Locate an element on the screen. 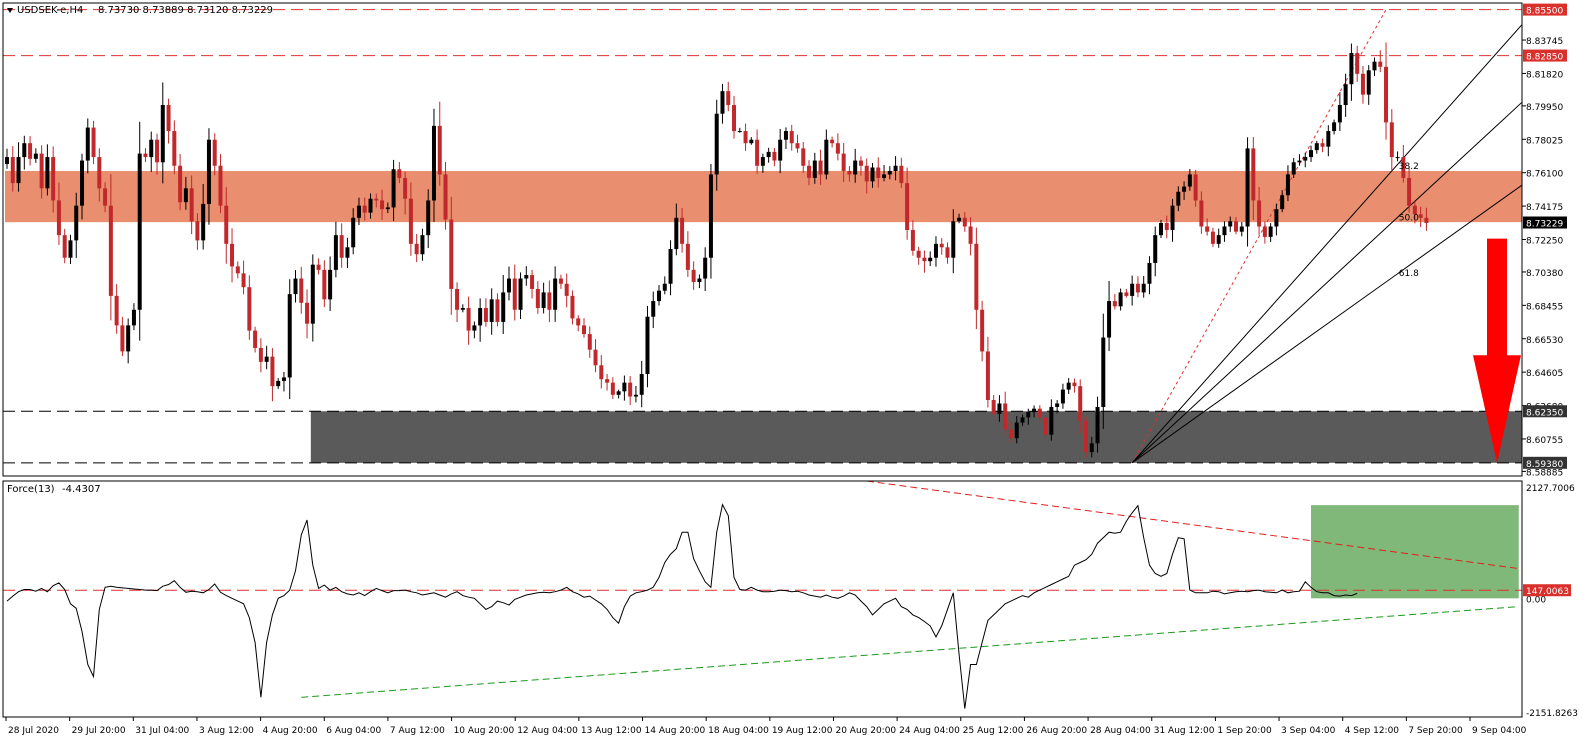 The image size is (1596, 756). time-tick-label: 25 Aug 12:00 is located at coordinates (993, 731).